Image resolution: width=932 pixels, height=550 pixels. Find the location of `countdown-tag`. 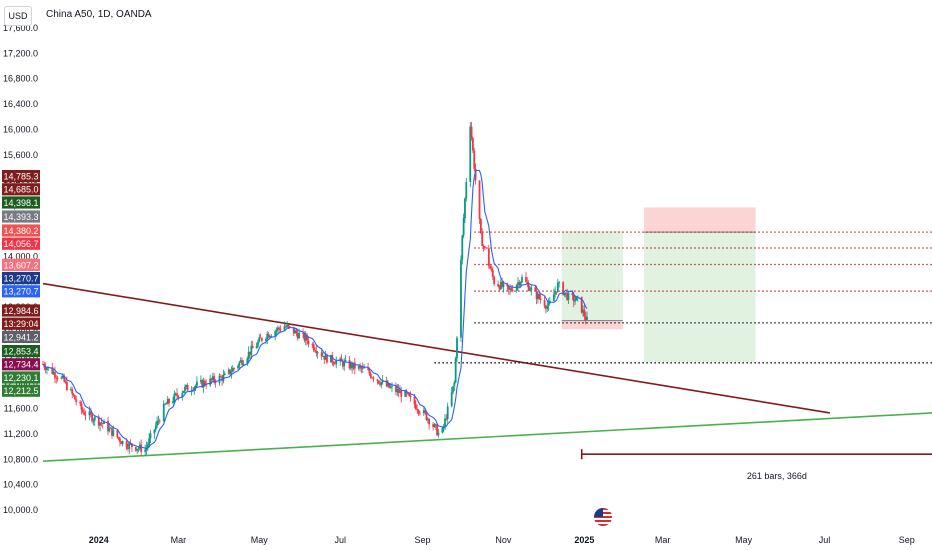

countdown-tag is located at coordinates (21, 323).